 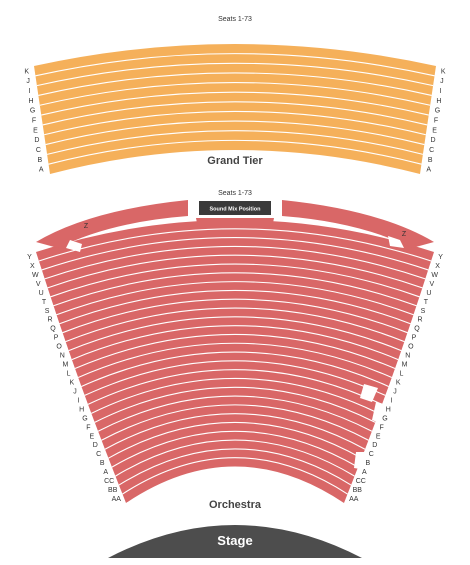 I want to click on orchestra-row-m, so click(x=235, y=347).